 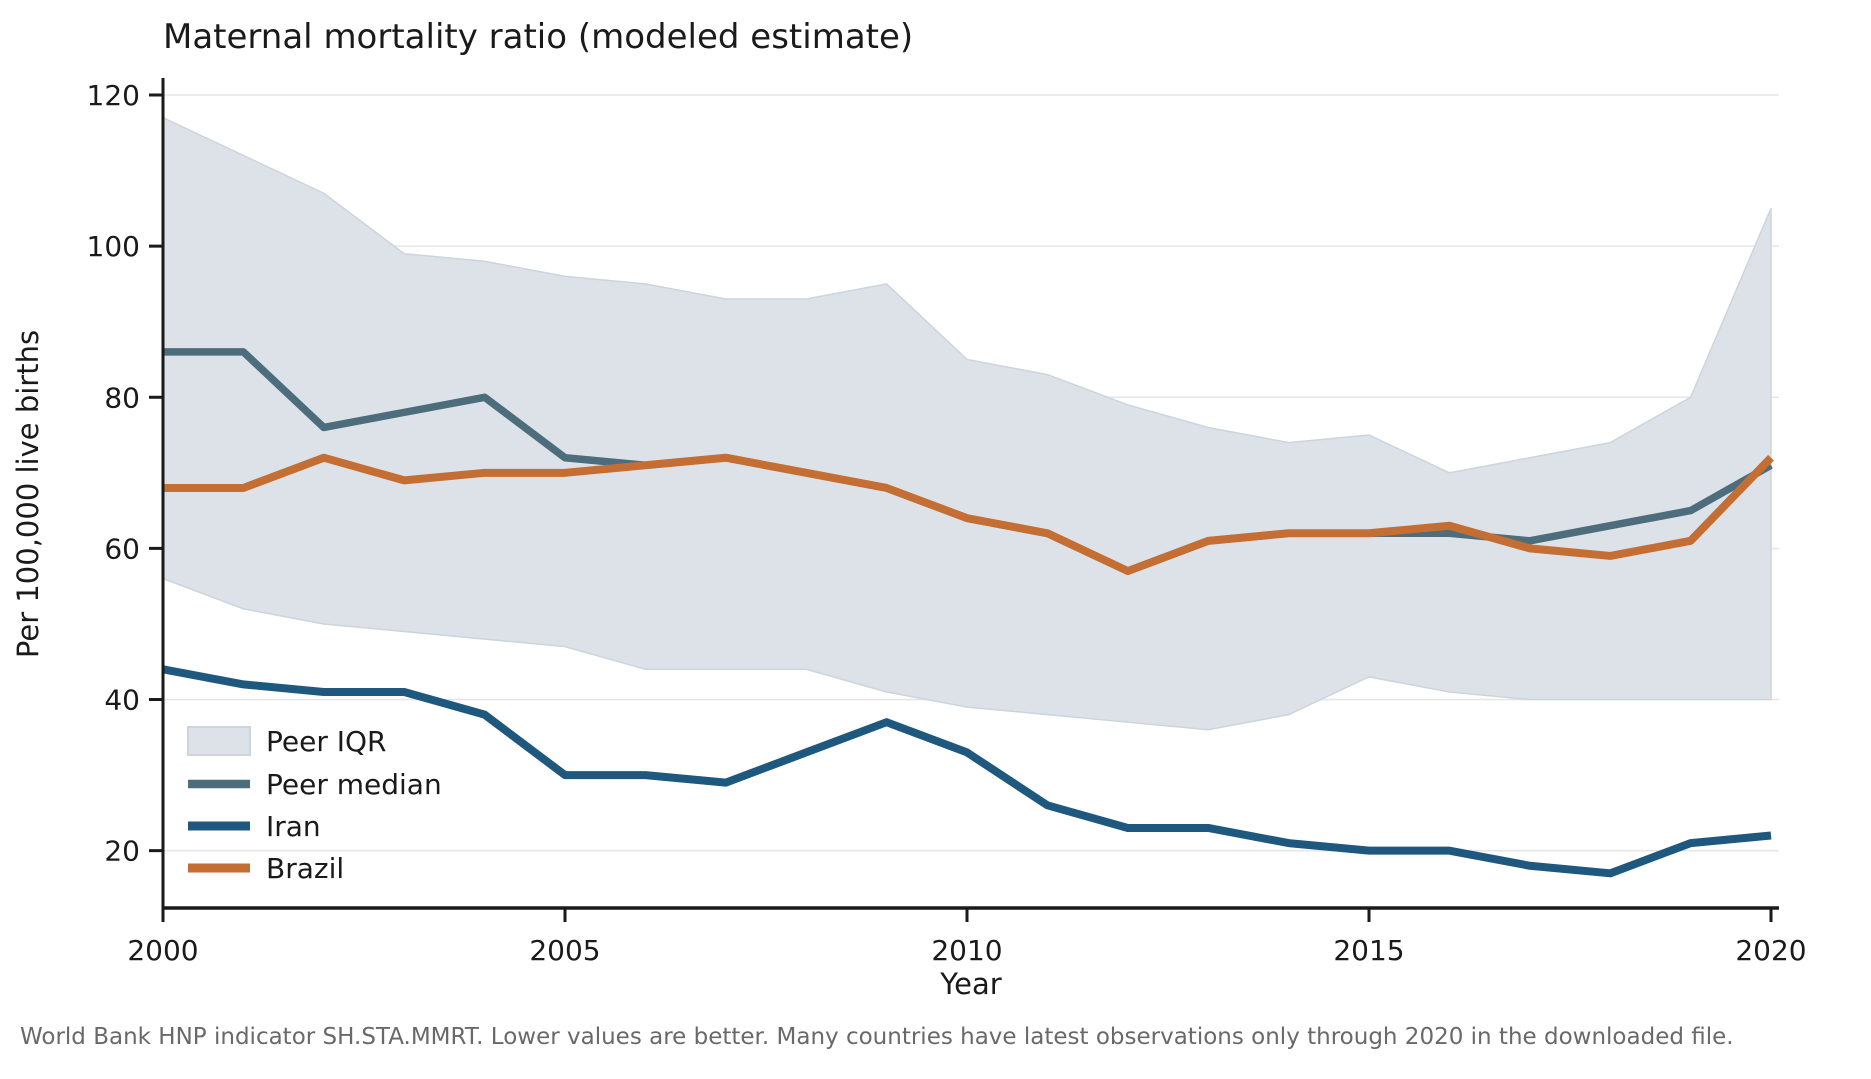 What do you see at coordinates (968, 514) in the screenshot?
I see `line-brazil` at bounding box center [968, 514].